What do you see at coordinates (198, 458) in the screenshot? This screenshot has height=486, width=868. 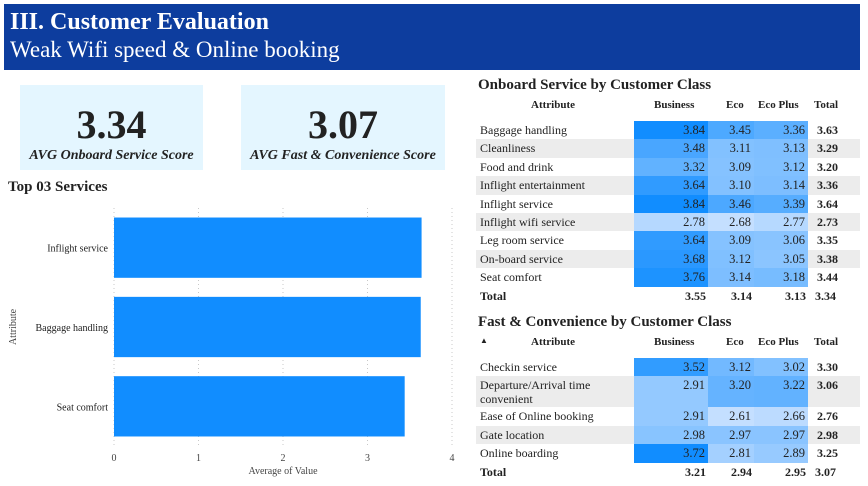 I see `x-tick-label: 1` at bounding box center [198, 458].